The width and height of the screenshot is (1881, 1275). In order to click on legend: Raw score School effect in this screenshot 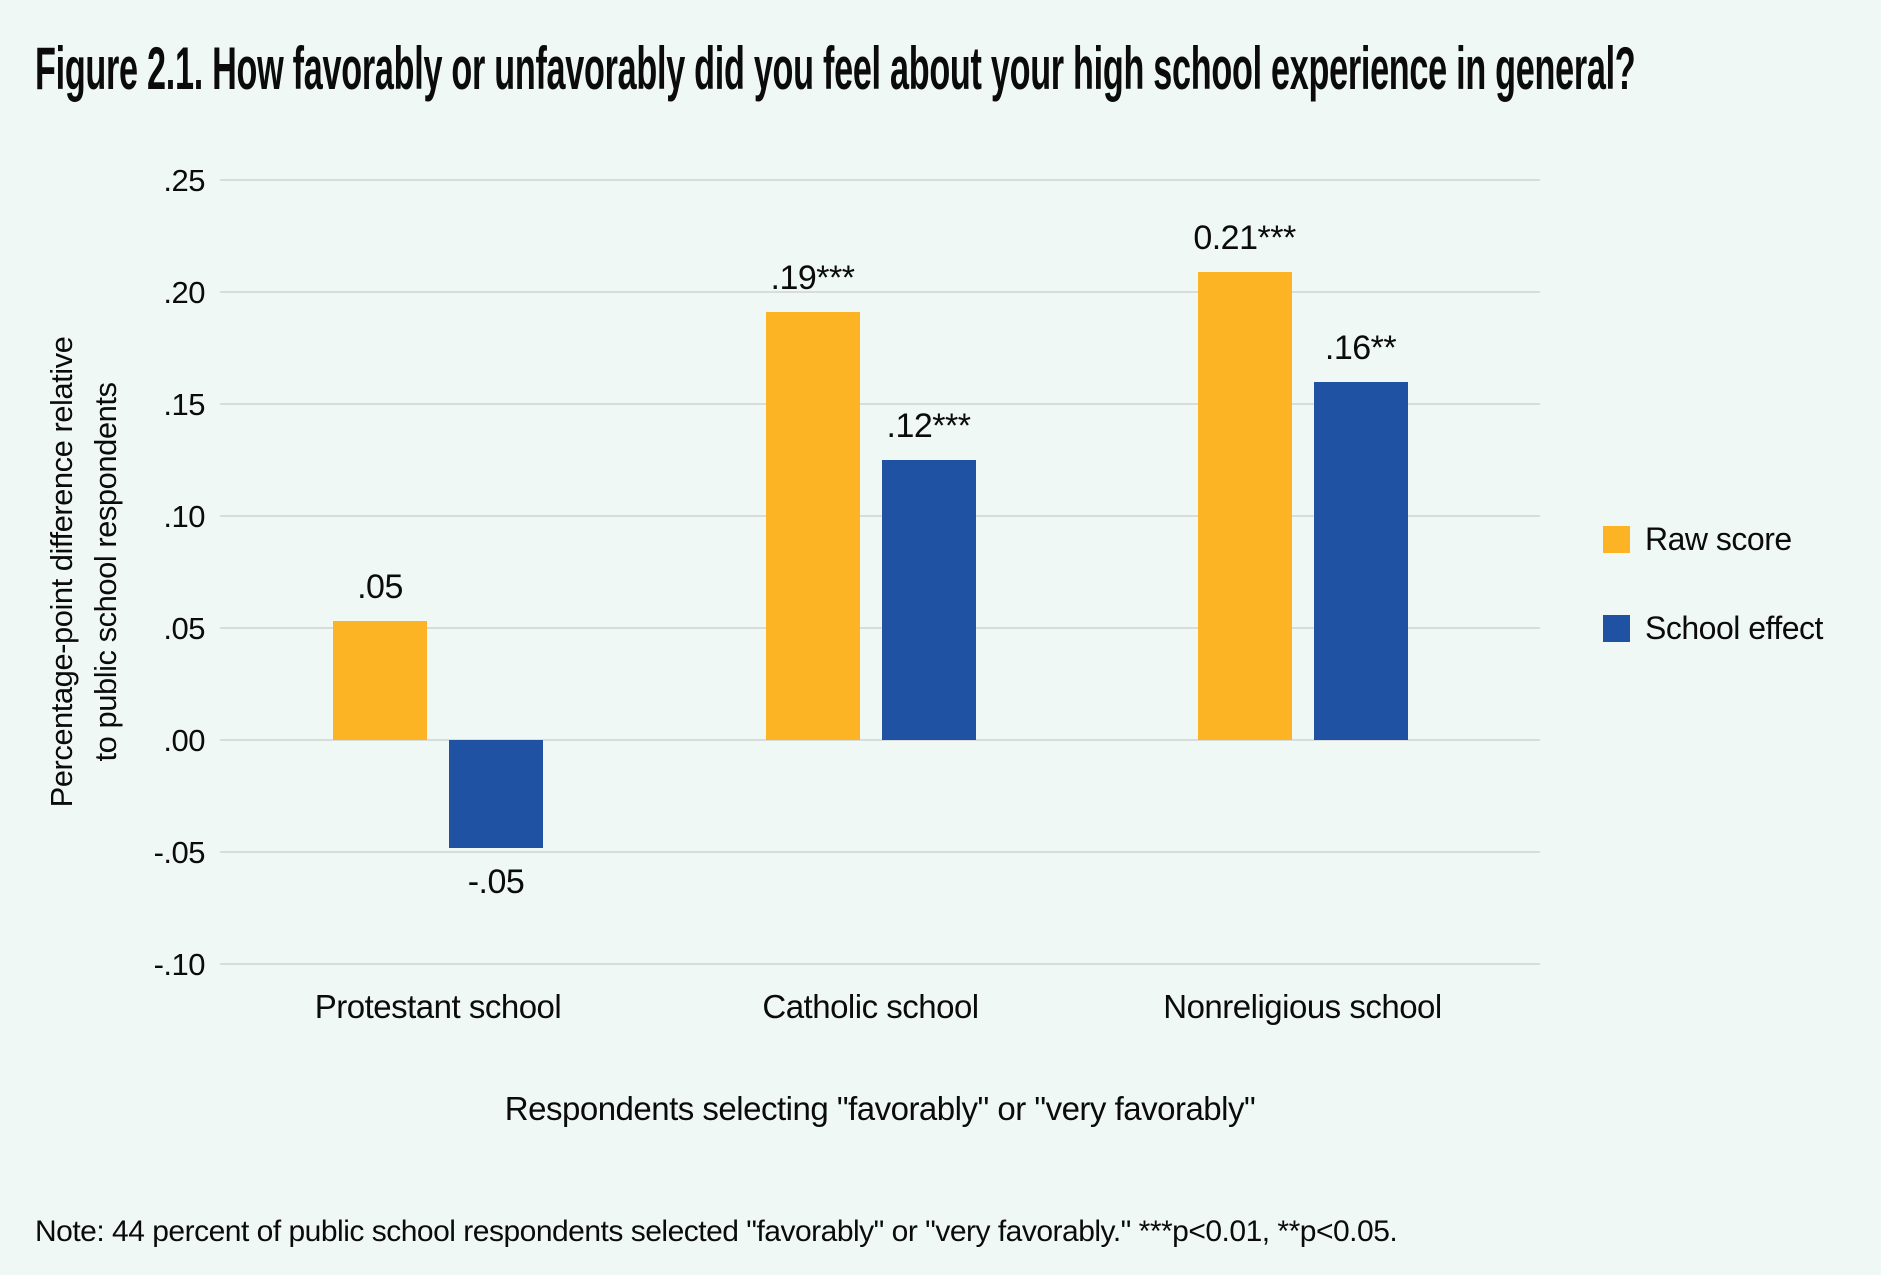, I will do `click(1713, 608)`.